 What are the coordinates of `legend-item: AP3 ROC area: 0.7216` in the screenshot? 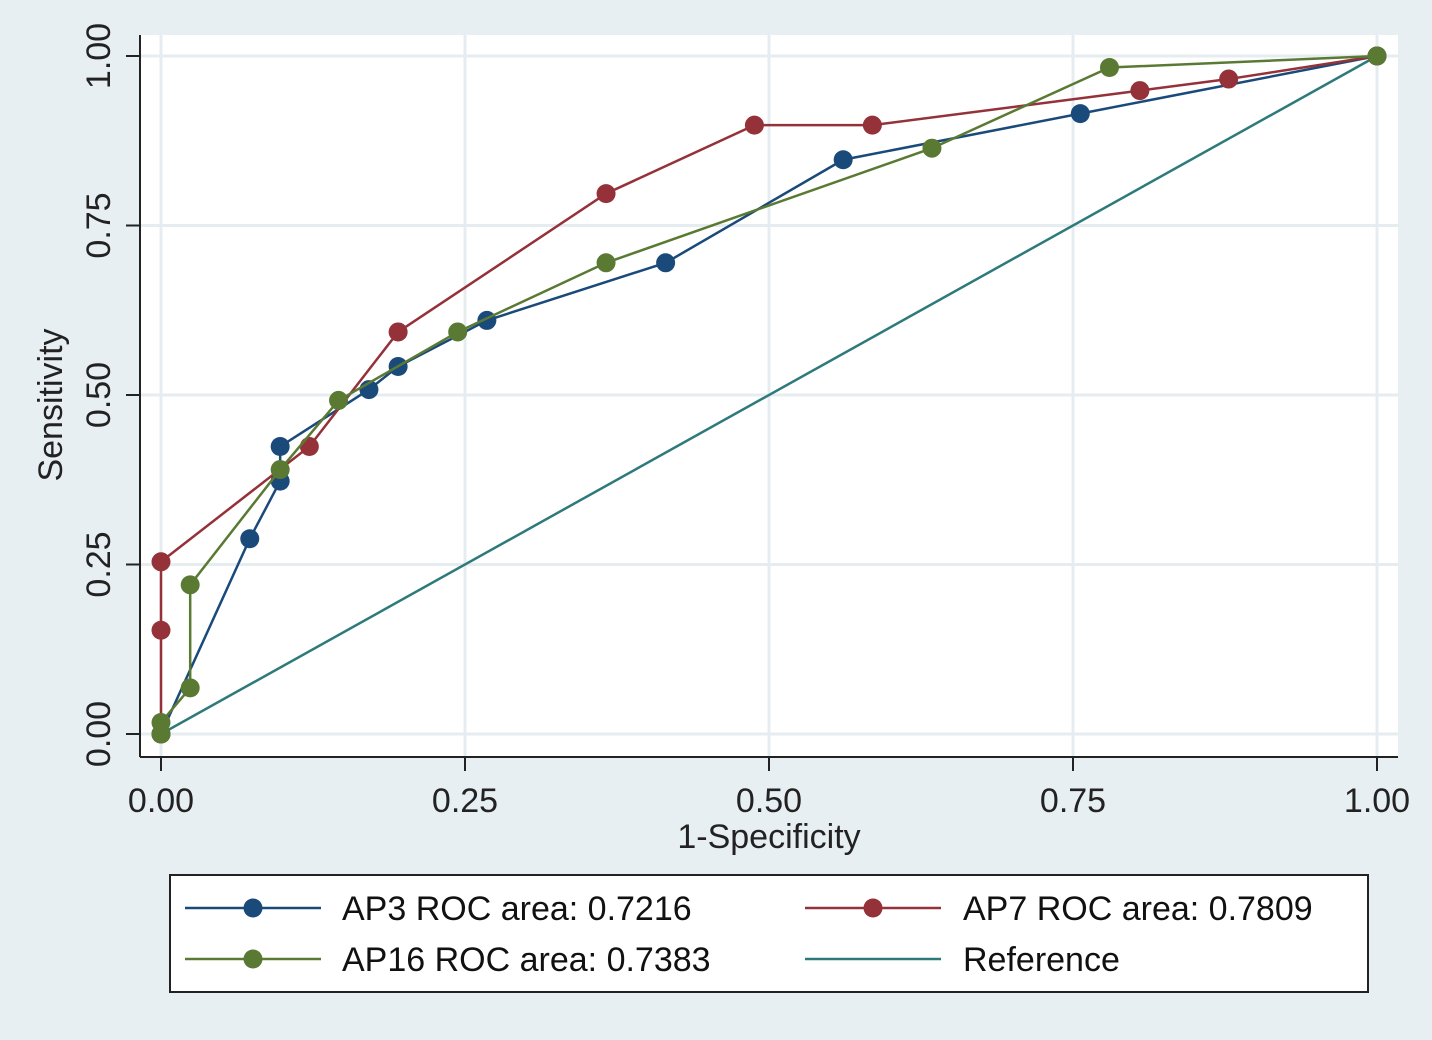 It's located at (438, 909).